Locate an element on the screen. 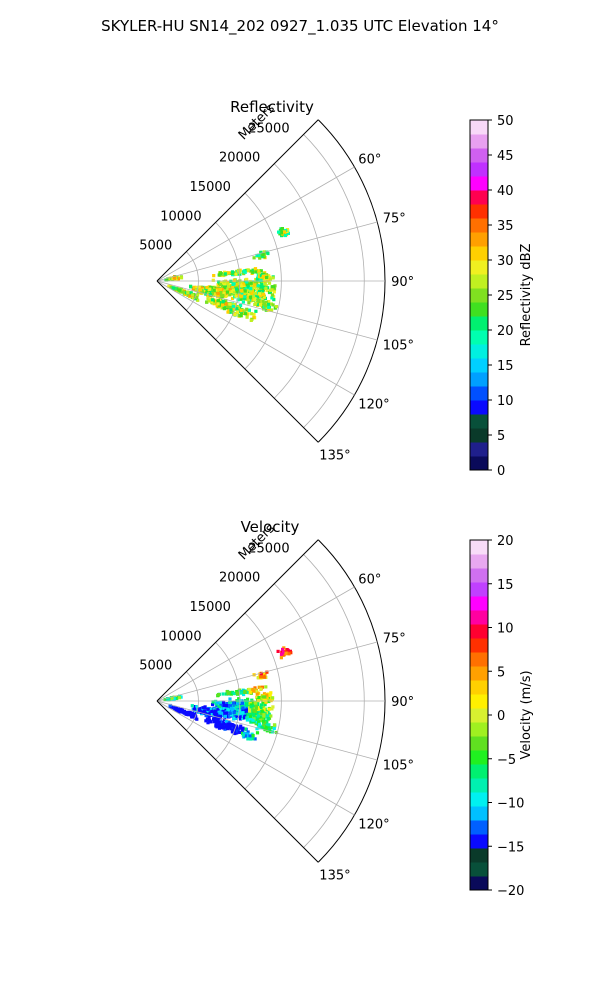  velocity-azimuth-tick-label: 60° is located at coordinates (369, 579).